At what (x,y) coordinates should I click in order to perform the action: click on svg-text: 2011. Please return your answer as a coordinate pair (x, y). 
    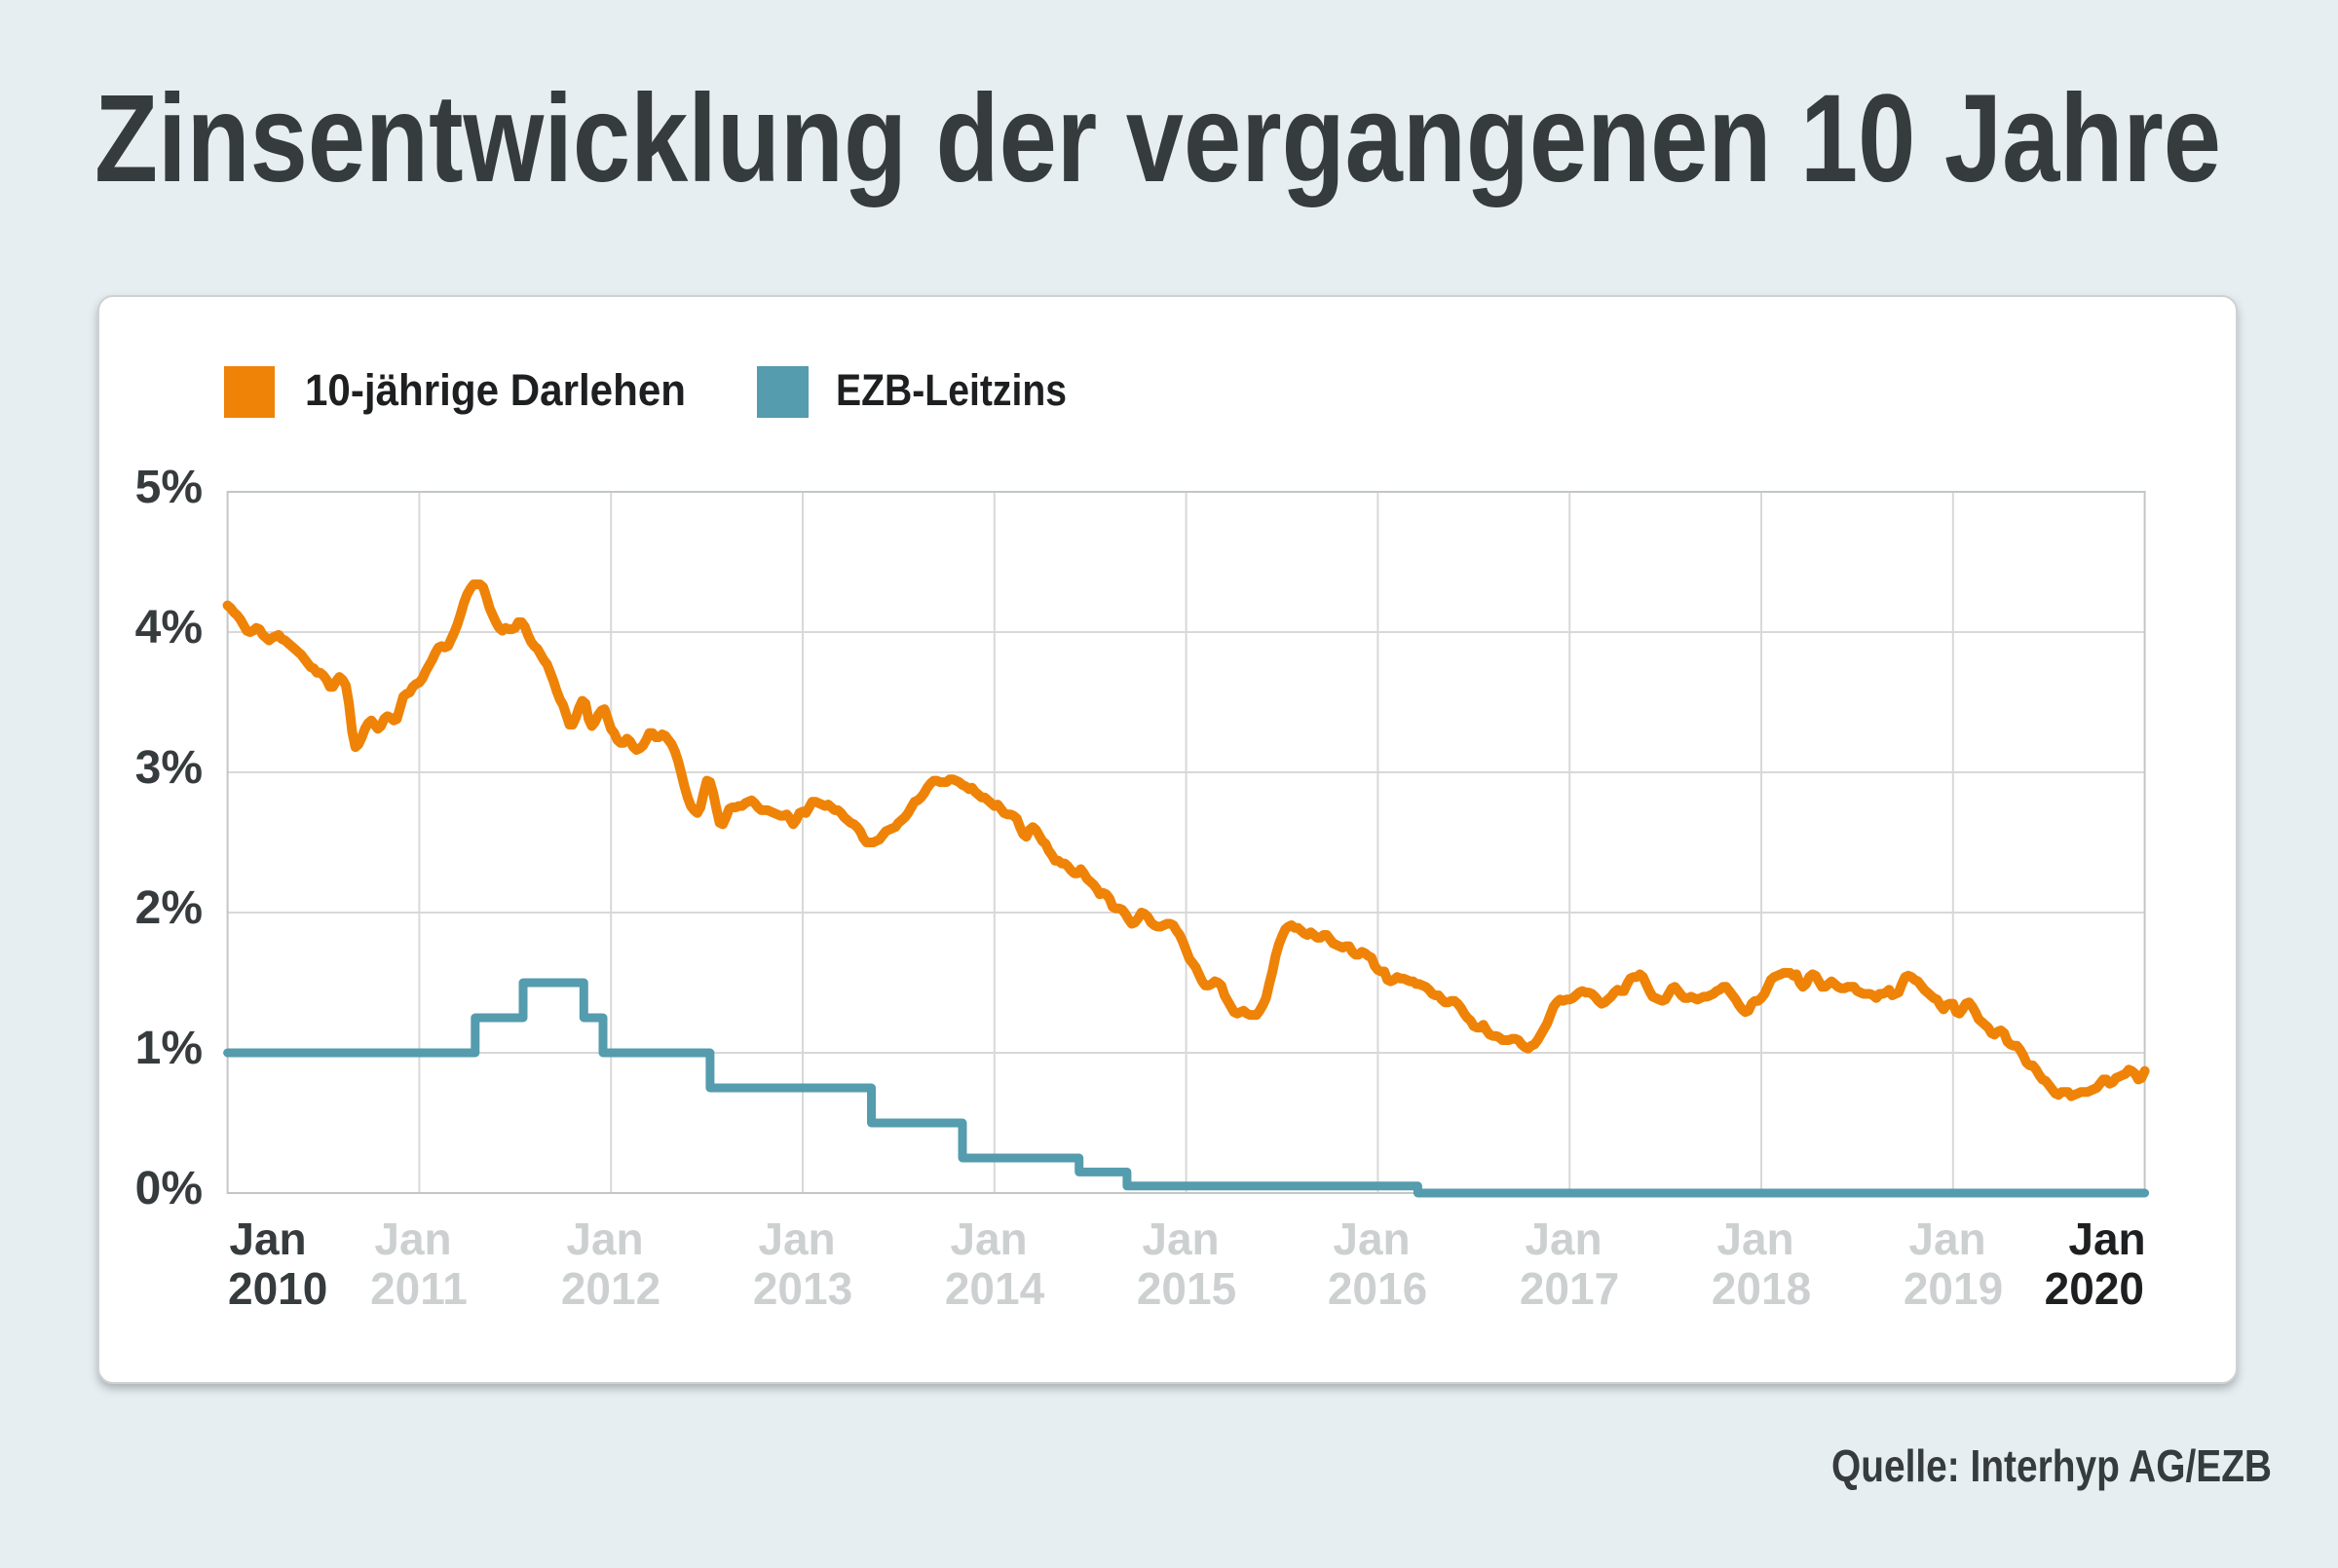
    Looking at the image, I should click on (419, 1288).